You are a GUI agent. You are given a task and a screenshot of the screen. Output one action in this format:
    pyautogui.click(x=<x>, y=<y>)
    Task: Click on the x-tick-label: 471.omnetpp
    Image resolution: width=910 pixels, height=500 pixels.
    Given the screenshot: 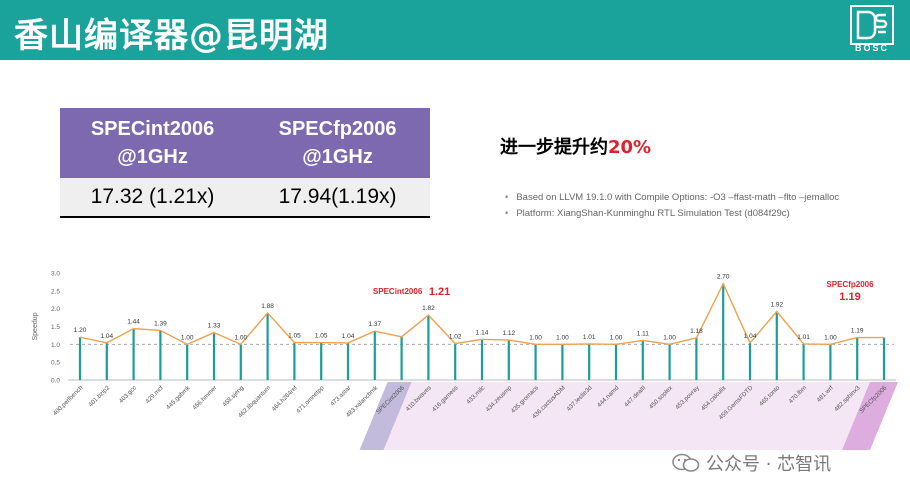 What is the action you would take?
    pyautogui.click(x=310, y=399)
    